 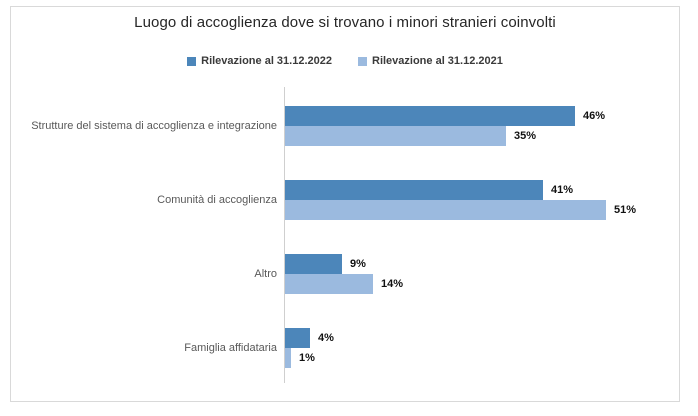 I want to click on category-label: Comunità di accoglienza, so click(x=217, y=200).